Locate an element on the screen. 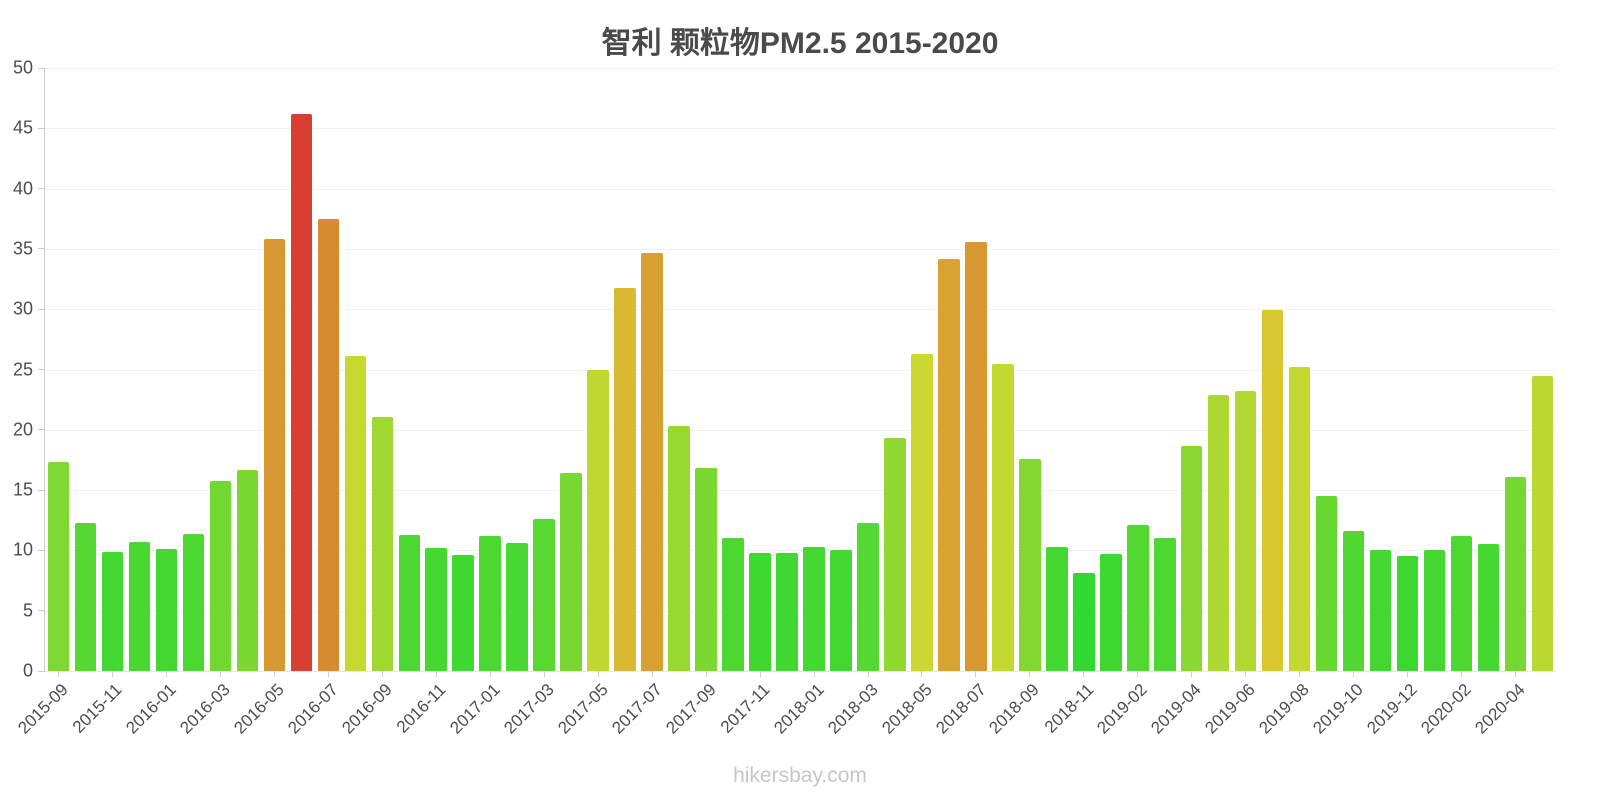  chart-title: 智利 颗粒物PM2.5 2015-2020 is located at coordinates (800, 43).